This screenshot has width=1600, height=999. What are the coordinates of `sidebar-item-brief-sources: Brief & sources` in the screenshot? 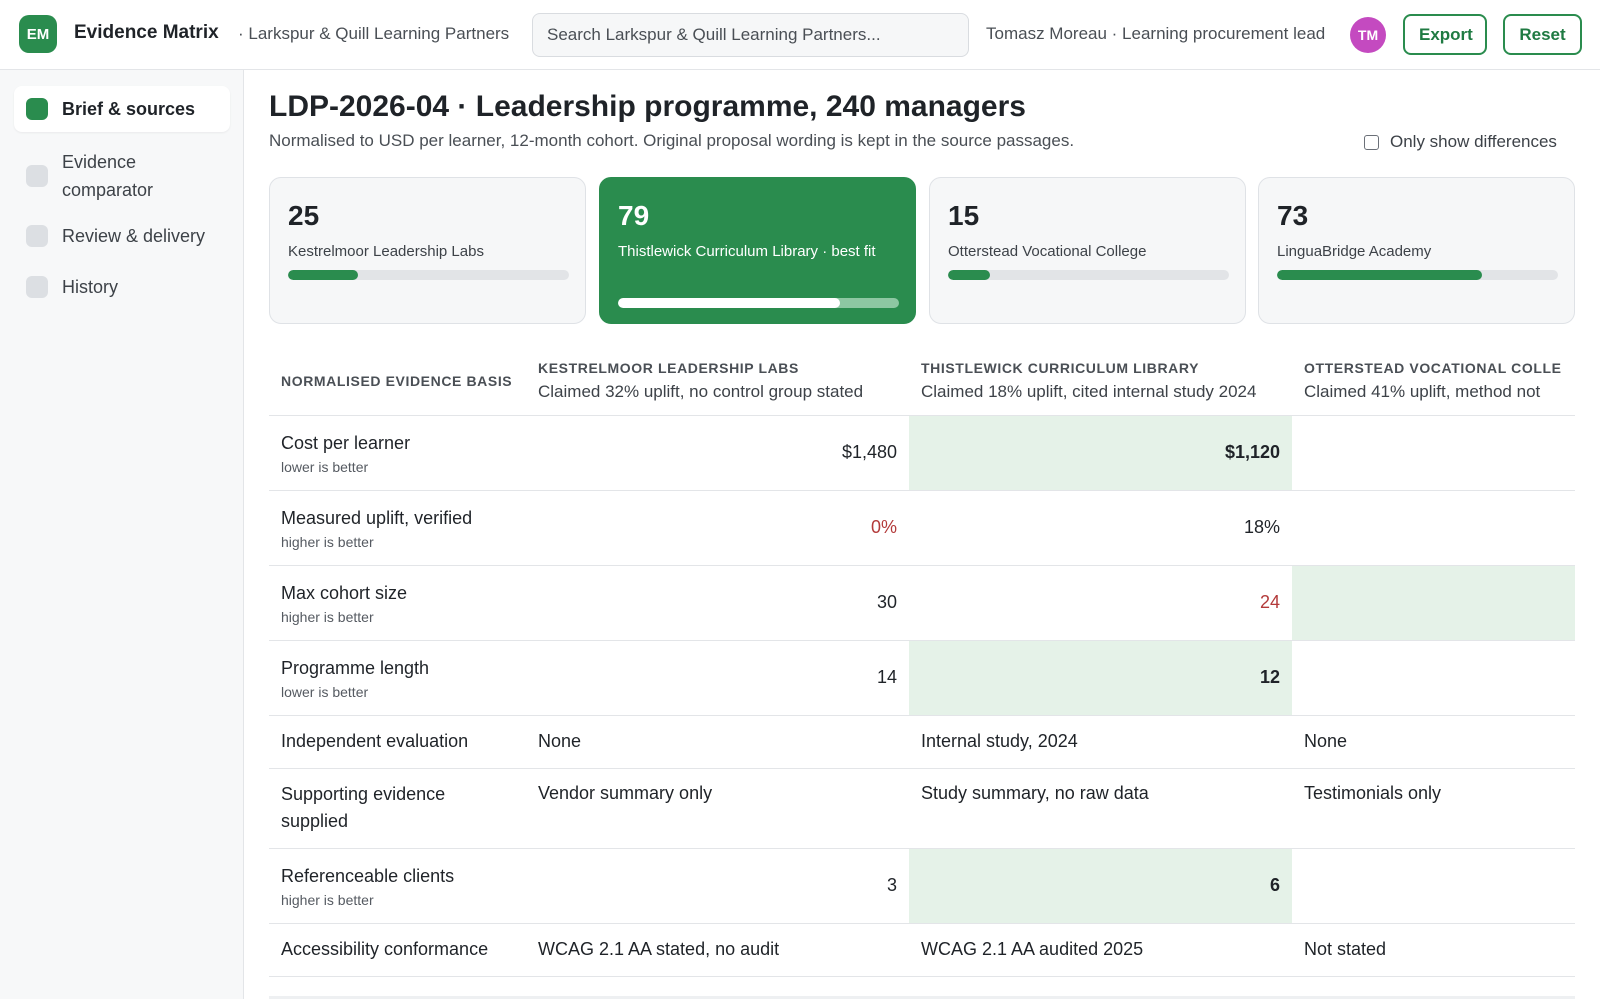 It's located at (122, 109).